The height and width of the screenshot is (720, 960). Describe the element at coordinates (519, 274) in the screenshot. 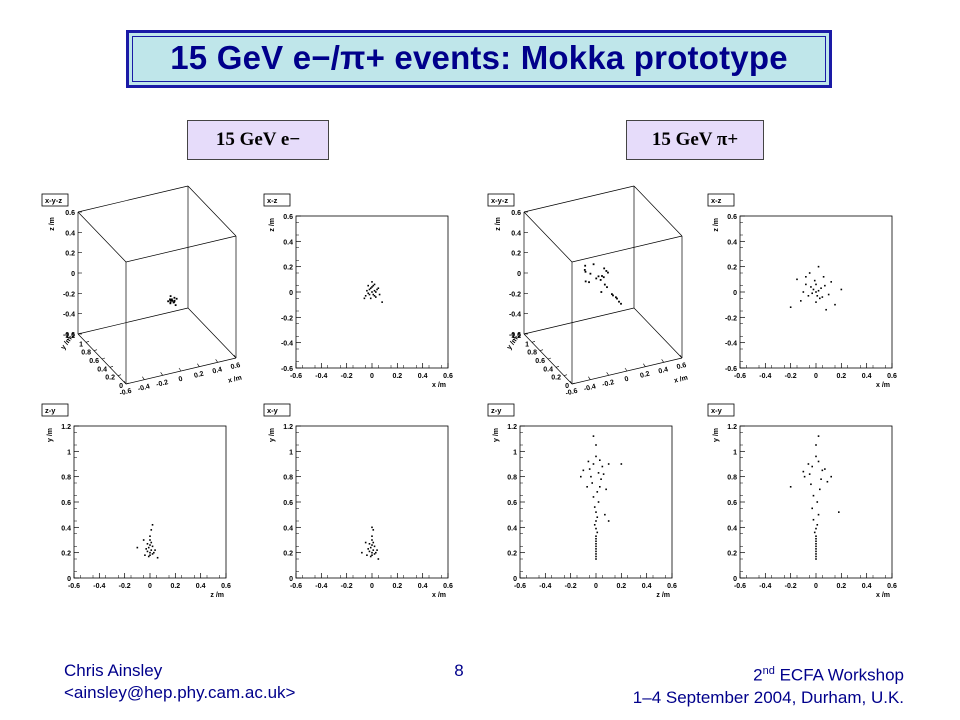

I see `z-tick-label: 0` at that location.